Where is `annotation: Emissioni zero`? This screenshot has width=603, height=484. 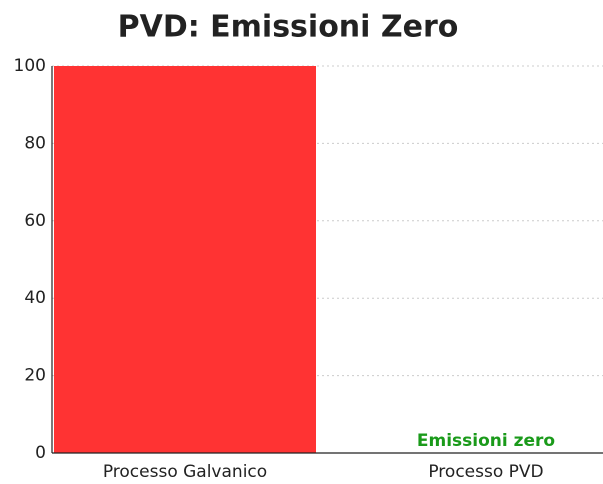 annotation: Emissioni zero is located at coordinates (486, 441).